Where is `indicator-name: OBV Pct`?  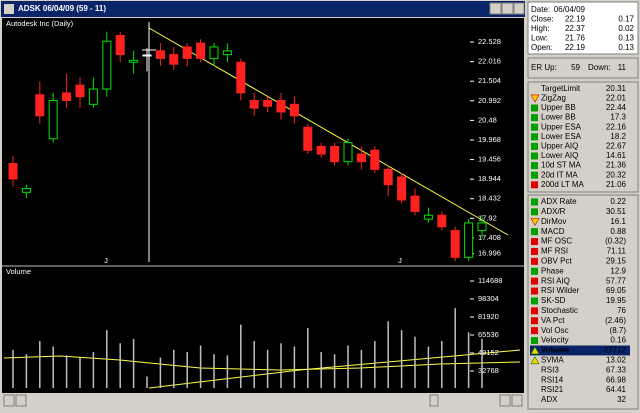 indicator-name: OBV Pct is located at coordinates (556, 260).